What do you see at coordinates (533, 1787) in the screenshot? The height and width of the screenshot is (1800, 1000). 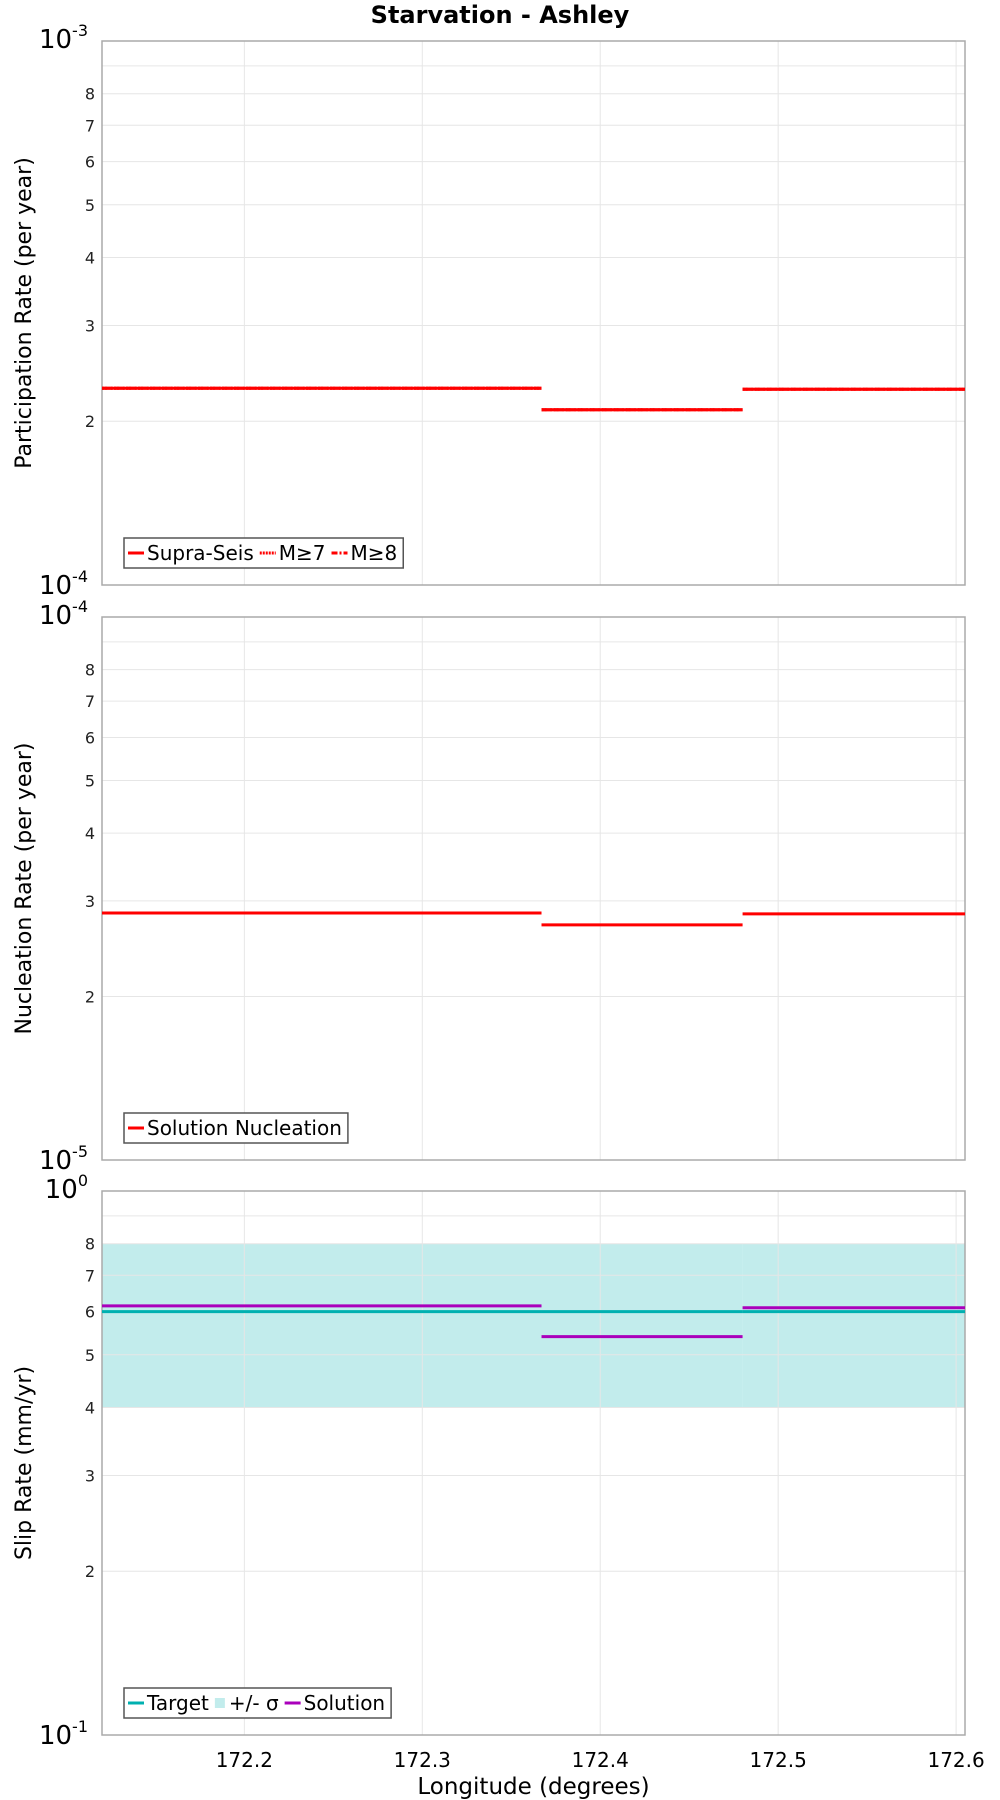 I see `x-axis-label: Longitude (degrees)` at bounding box center [533, 1787].